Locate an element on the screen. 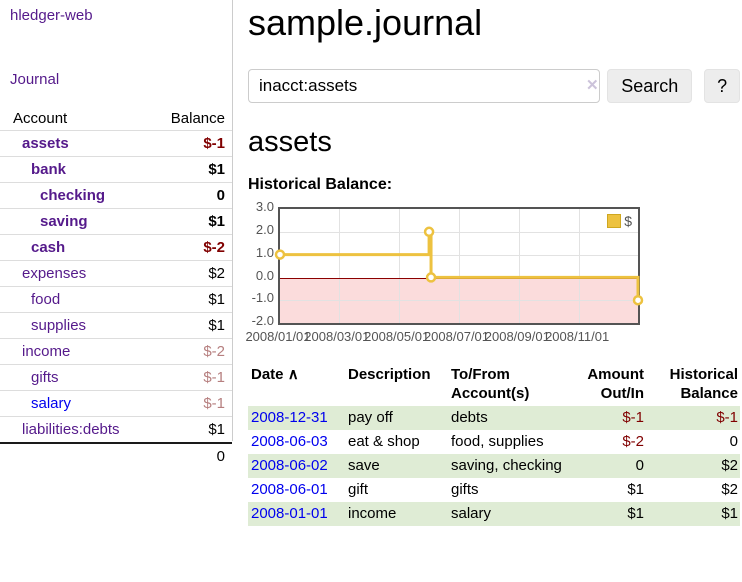  accounts-total-balance: 0 is located at coordinates (192, 455).